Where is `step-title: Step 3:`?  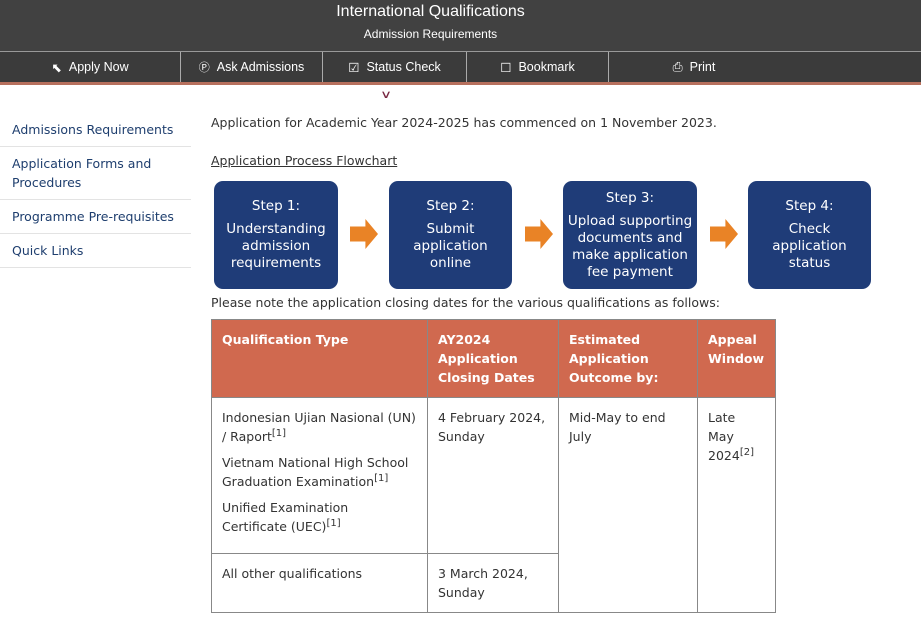
step-title: Step 3: is located at coordinates (630, 197).